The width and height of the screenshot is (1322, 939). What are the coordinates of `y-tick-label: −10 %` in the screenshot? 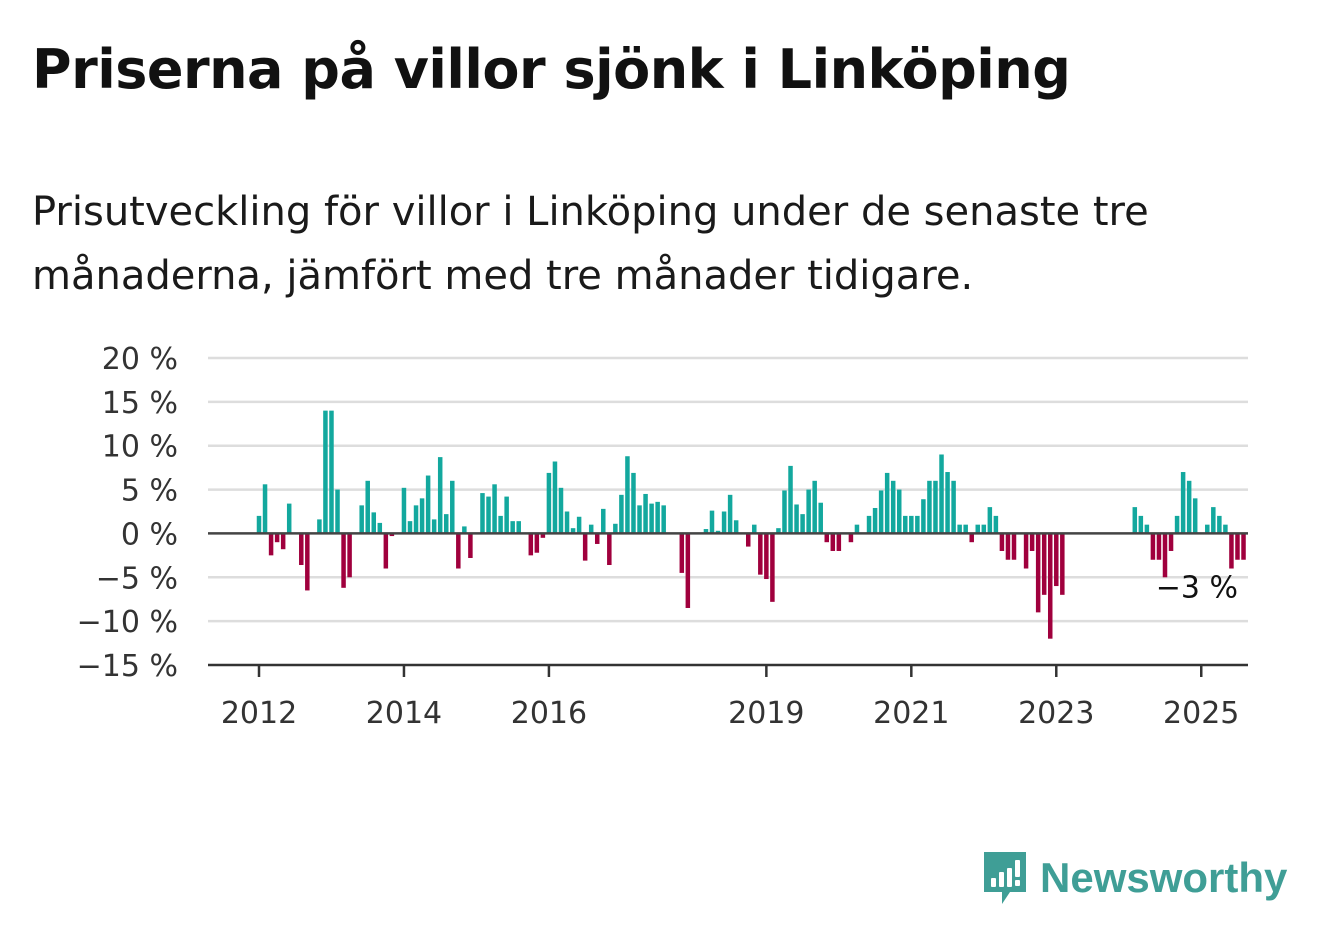 It's located at (127, 622).